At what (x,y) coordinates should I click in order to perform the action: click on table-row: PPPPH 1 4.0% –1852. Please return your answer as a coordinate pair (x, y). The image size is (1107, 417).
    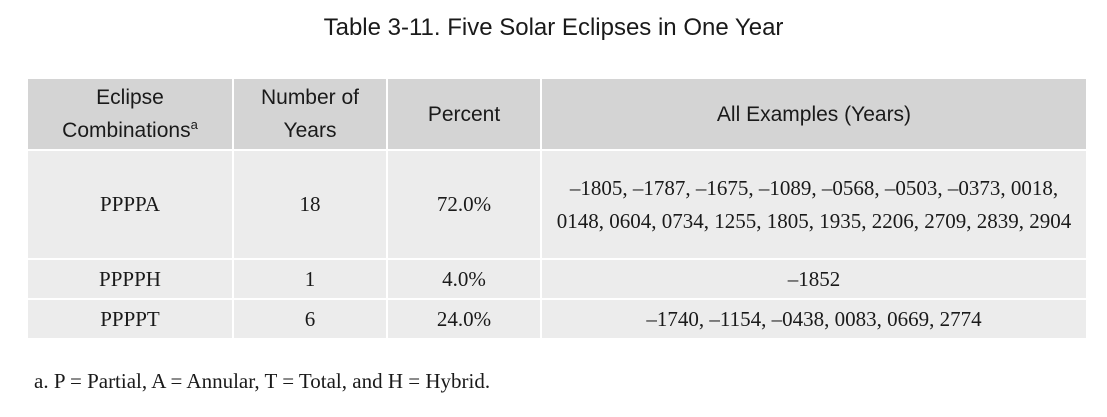
    Looking at the image, I should click on (557, 279).